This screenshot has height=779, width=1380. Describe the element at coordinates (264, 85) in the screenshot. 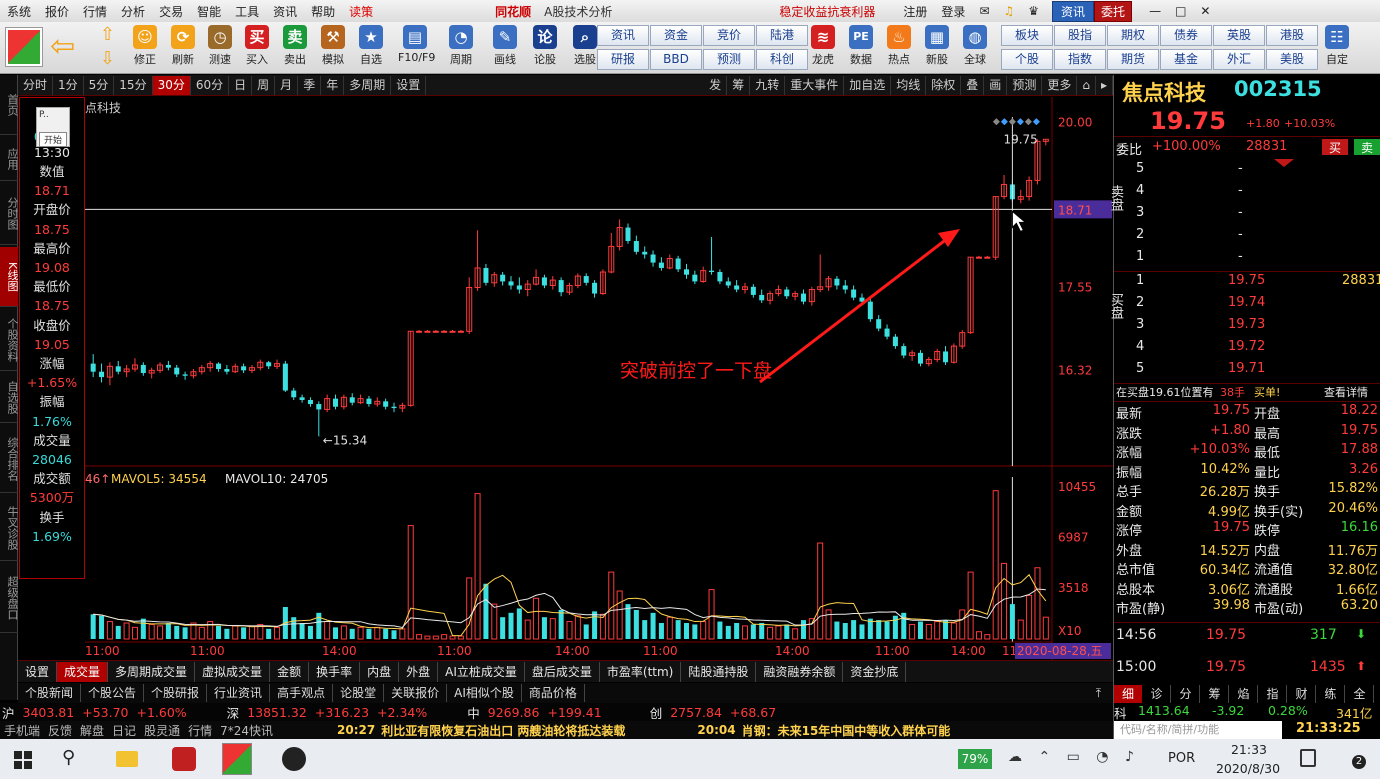

I see `period-tab-7: 周` at that location.